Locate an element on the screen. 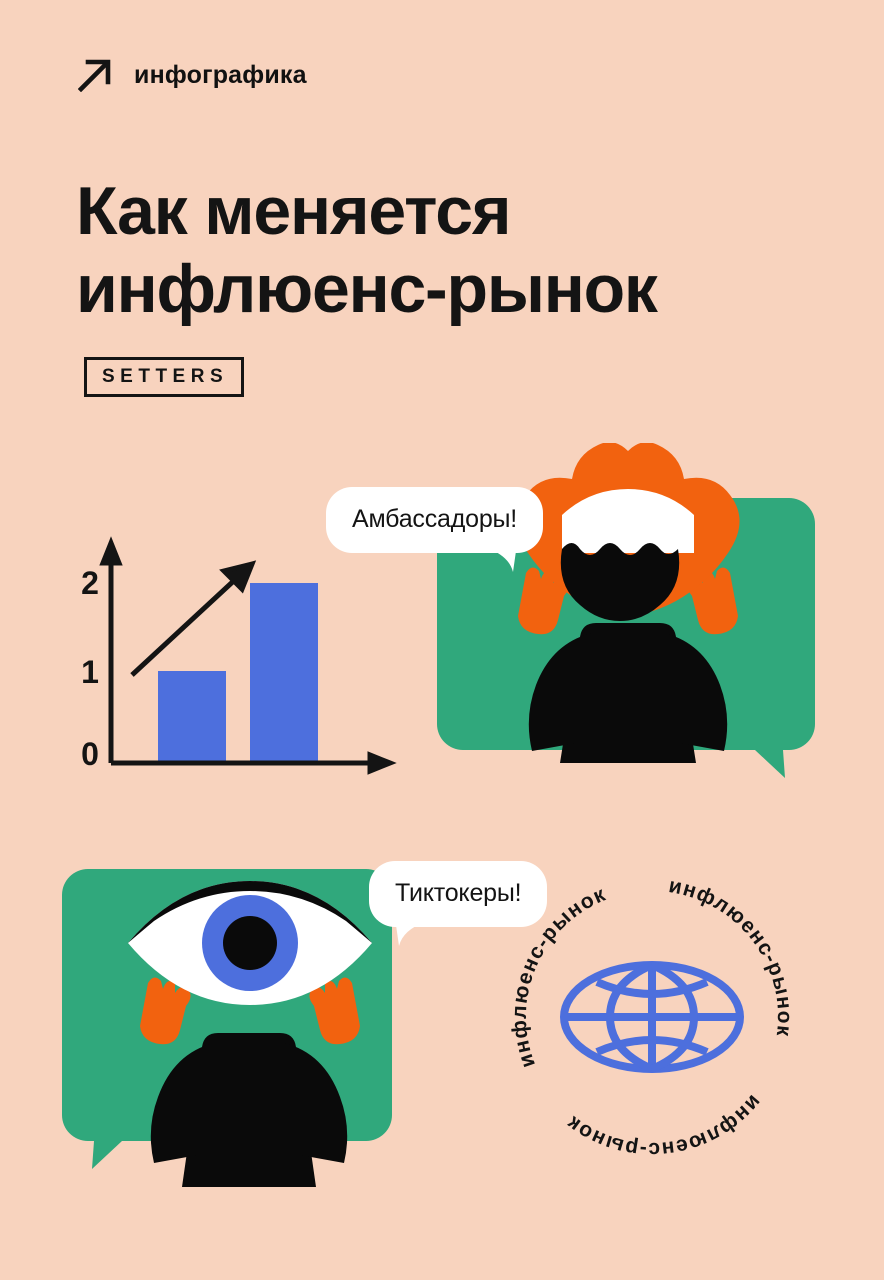 Image resolution: width=884 pixels, height=1280 pixels. globe-ring-text-2: инфлюенс-рынок is located at coordinates (663, 1125).